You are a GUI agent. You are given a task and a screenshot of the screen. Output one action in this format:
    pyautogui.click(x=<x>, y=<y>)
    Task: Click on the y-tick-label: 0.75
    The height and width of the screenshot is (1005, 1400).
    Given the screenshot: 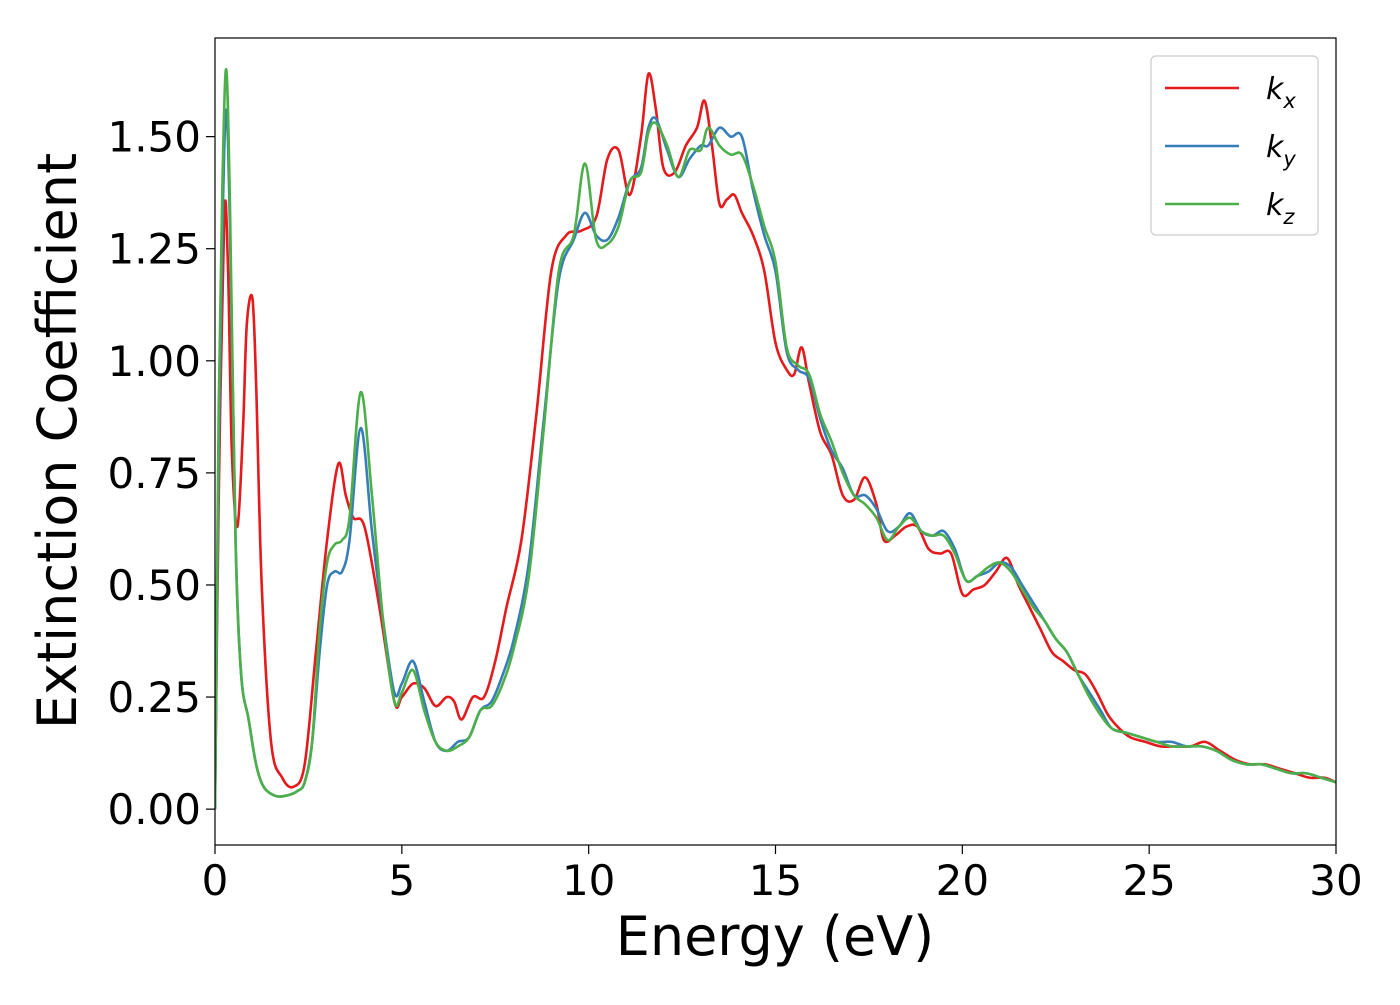 What is the action you would take?
    pyautogui.click(x=154, y=473)
    